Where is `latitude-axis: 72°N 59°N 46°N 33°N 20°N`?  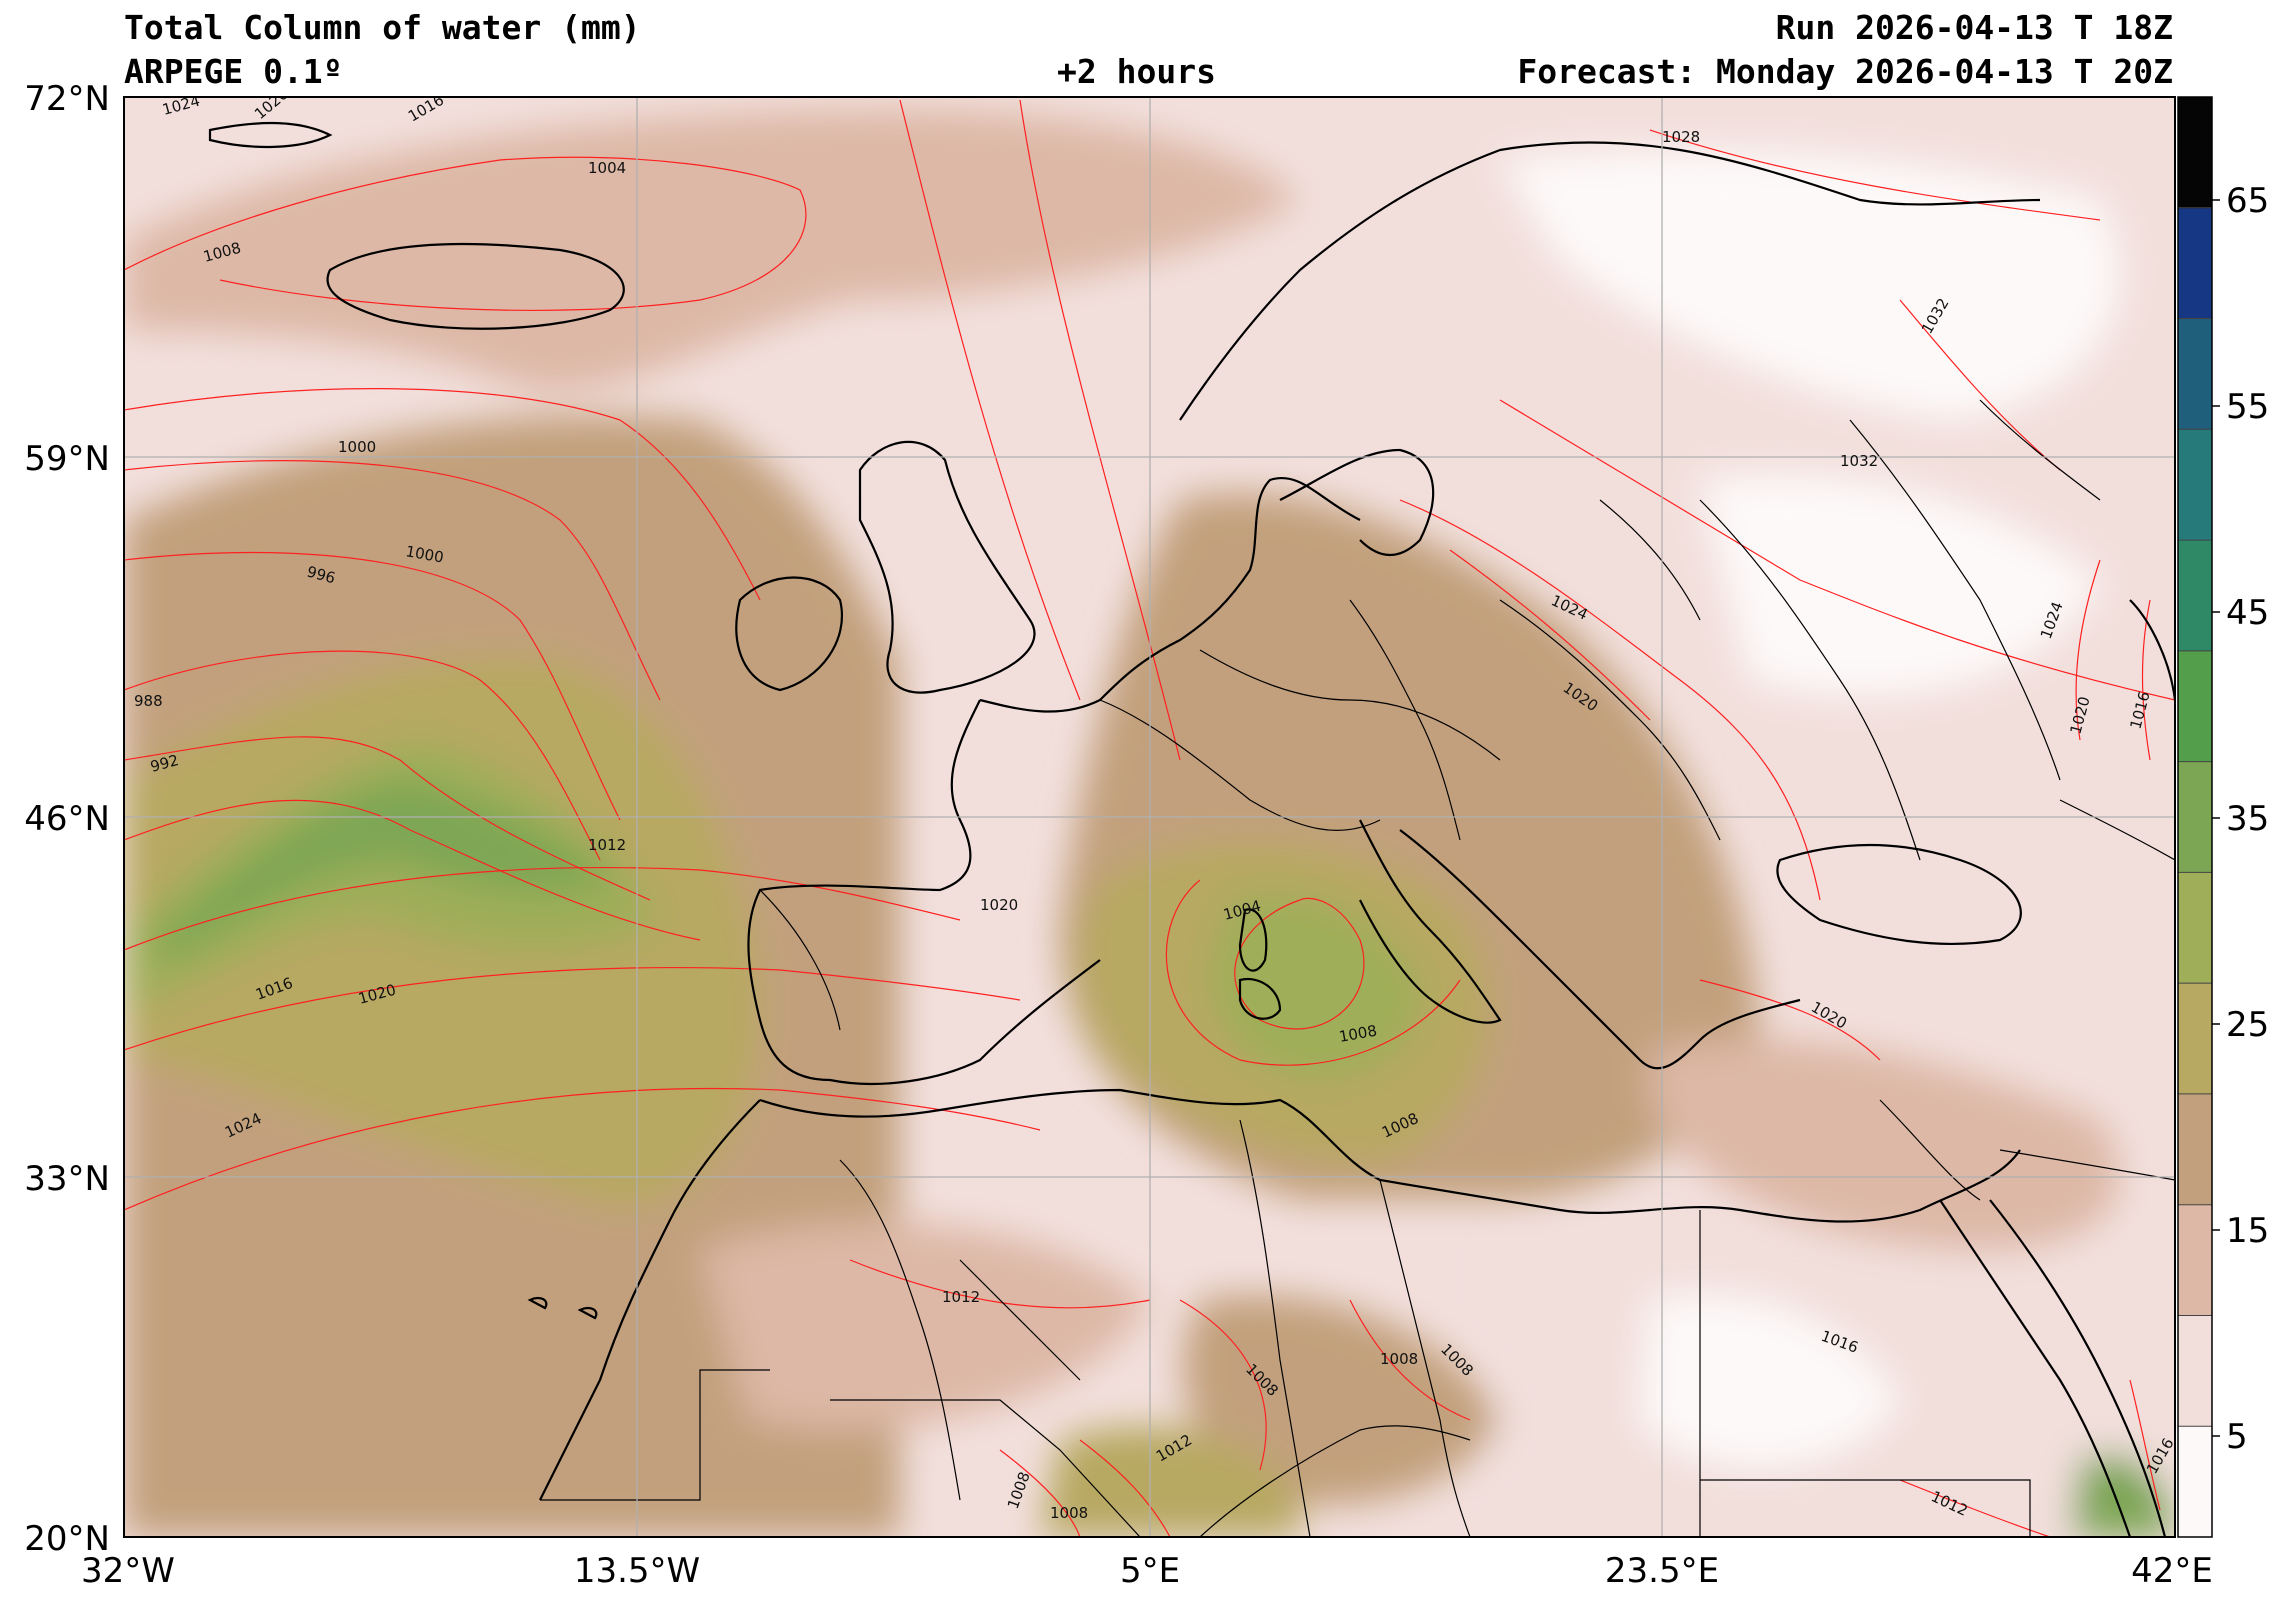 latitude-axis: 72°N 59°N 46°N 33°N 20°N is located at coordinates (67, 819).